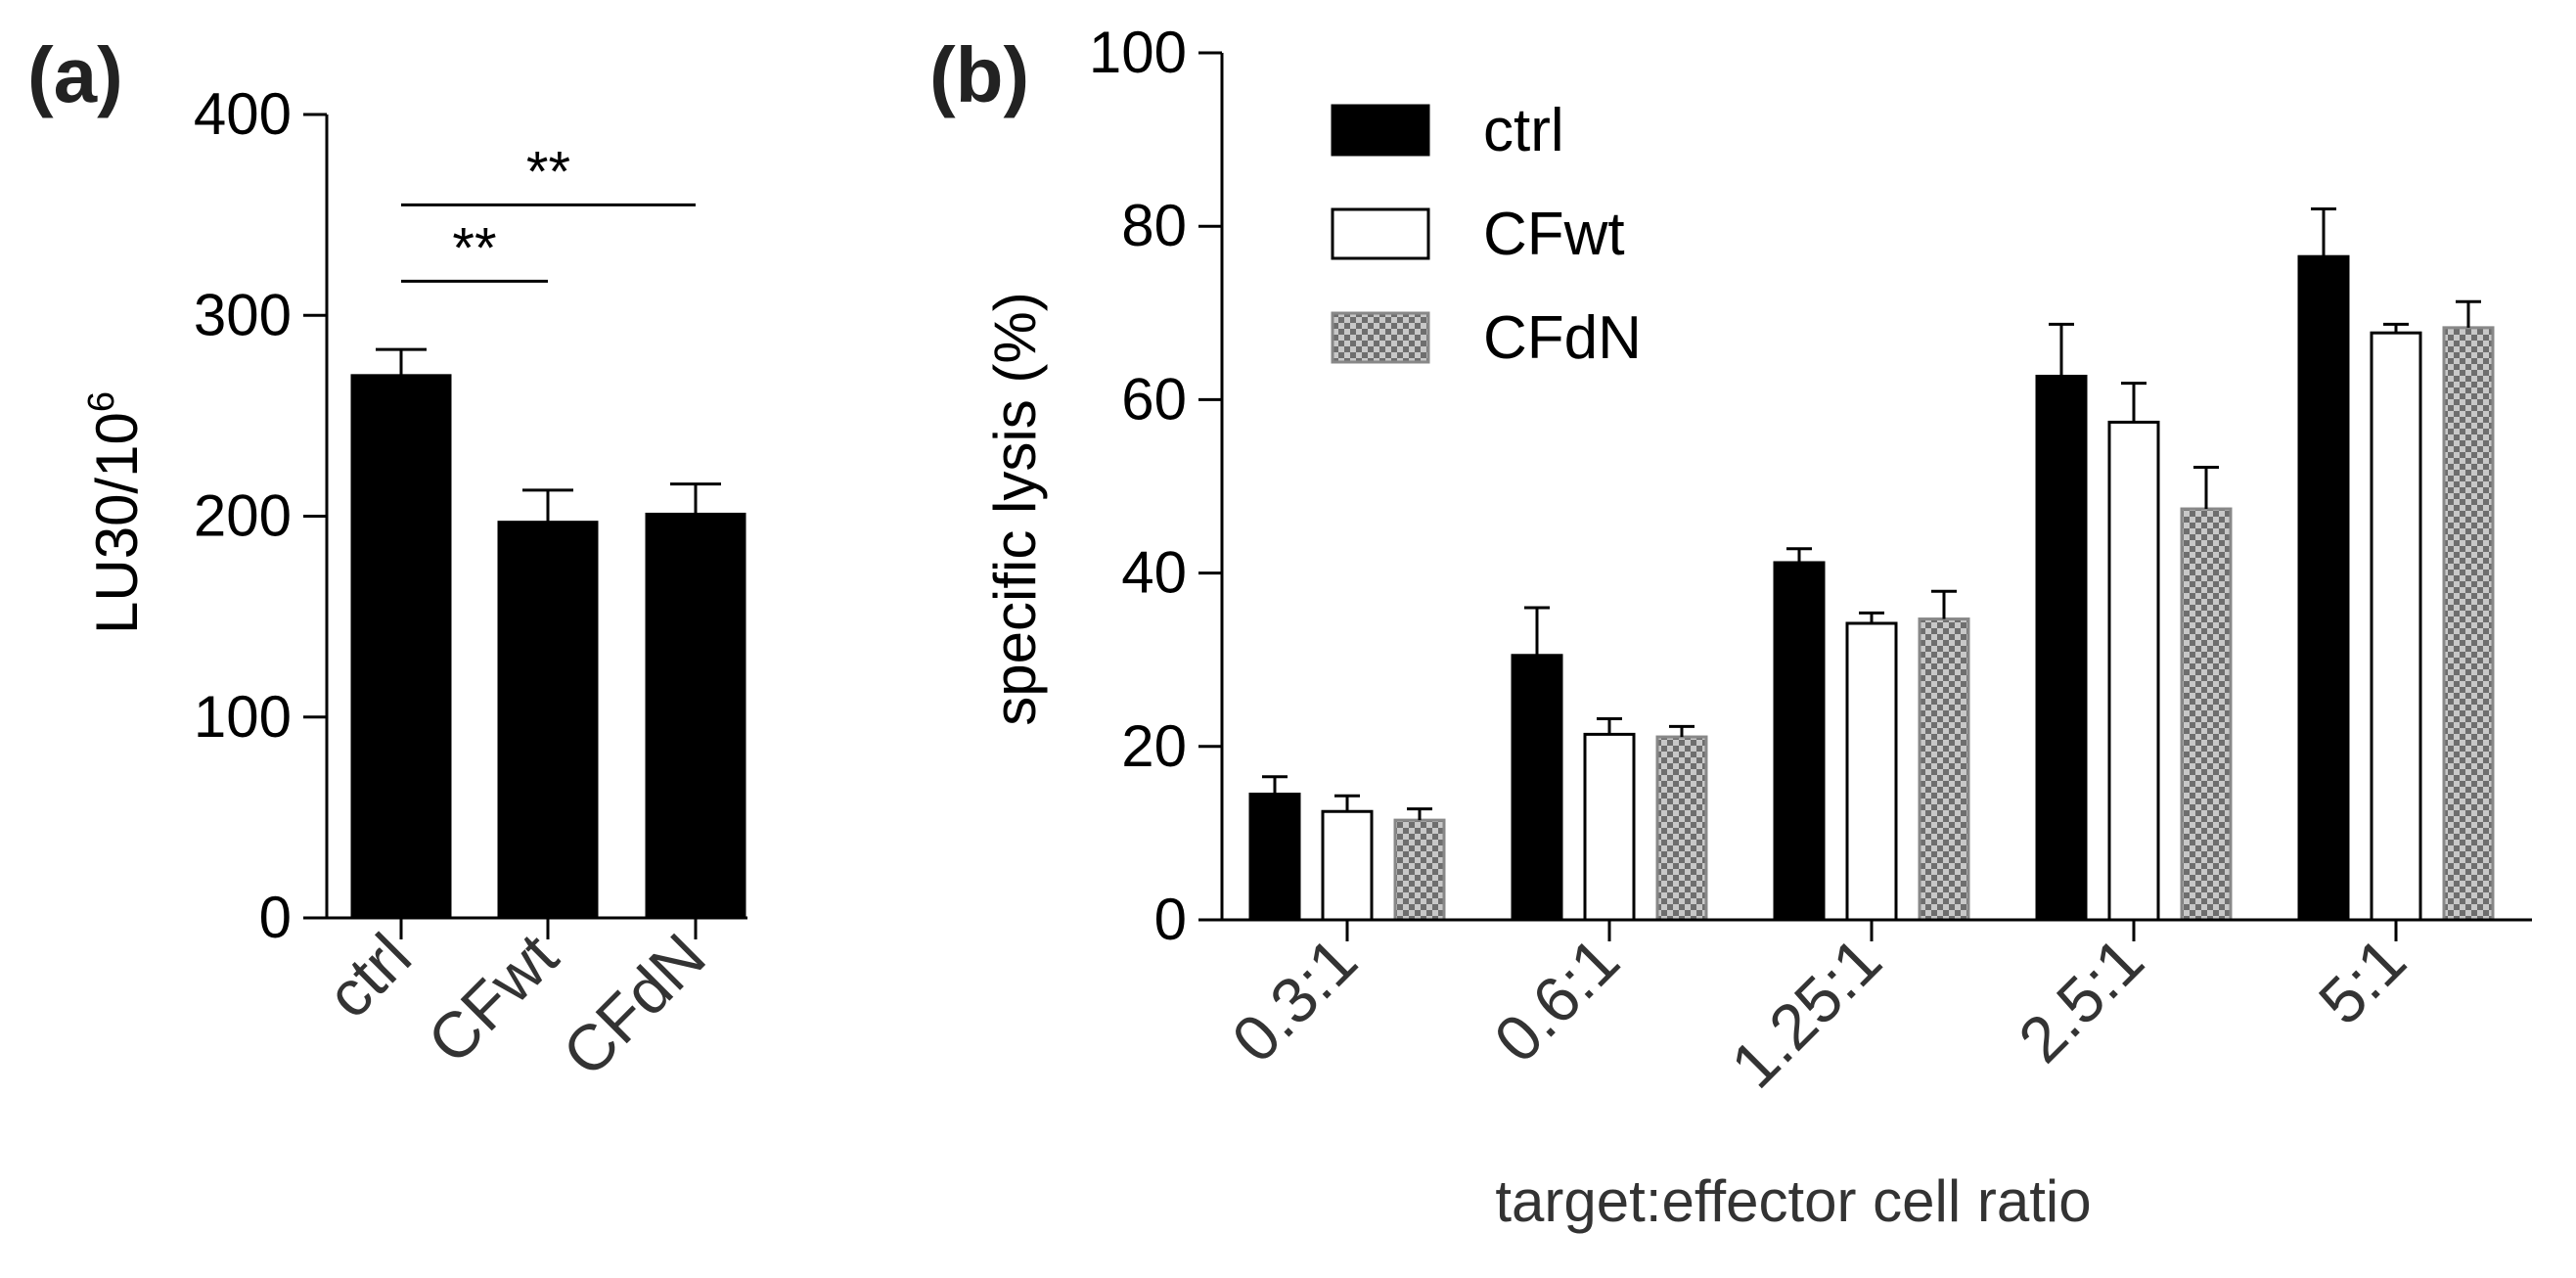  Describe the element at coordinates (1793, 1201) in the screenshot. I see `panel-b-x-axis-title: target:effector cell ratio` at that location.